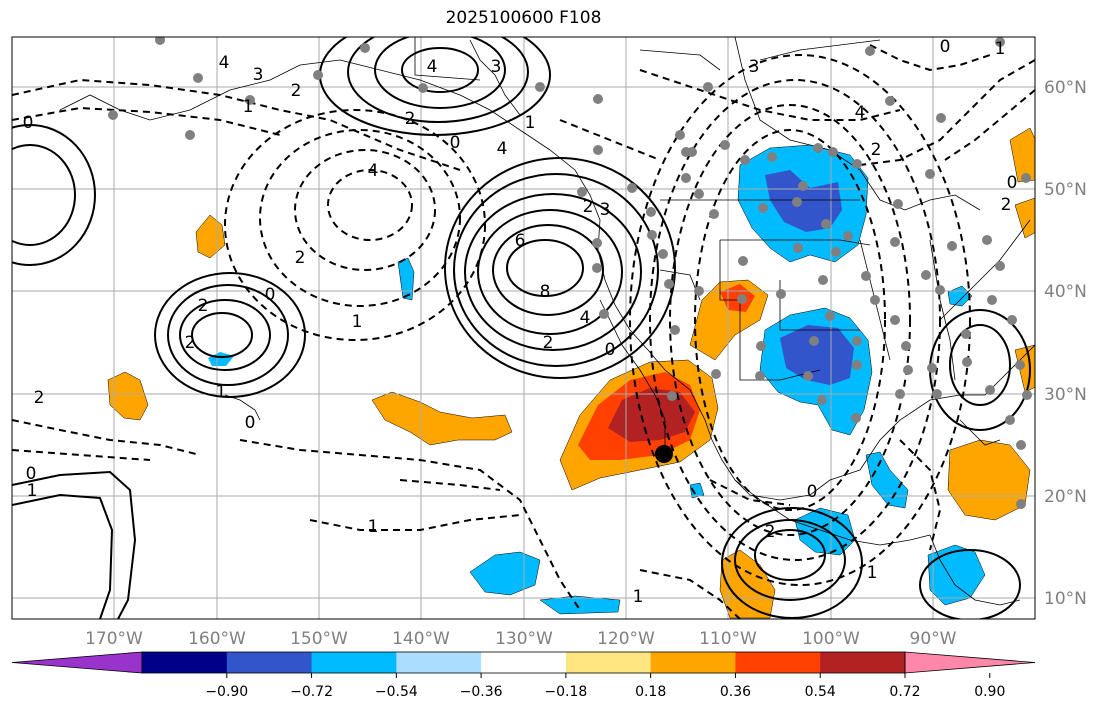 Image resolution: width=1105 pixels, height=712 pixels. I want to click on lat-label: 50°N, so click(1065, 190).